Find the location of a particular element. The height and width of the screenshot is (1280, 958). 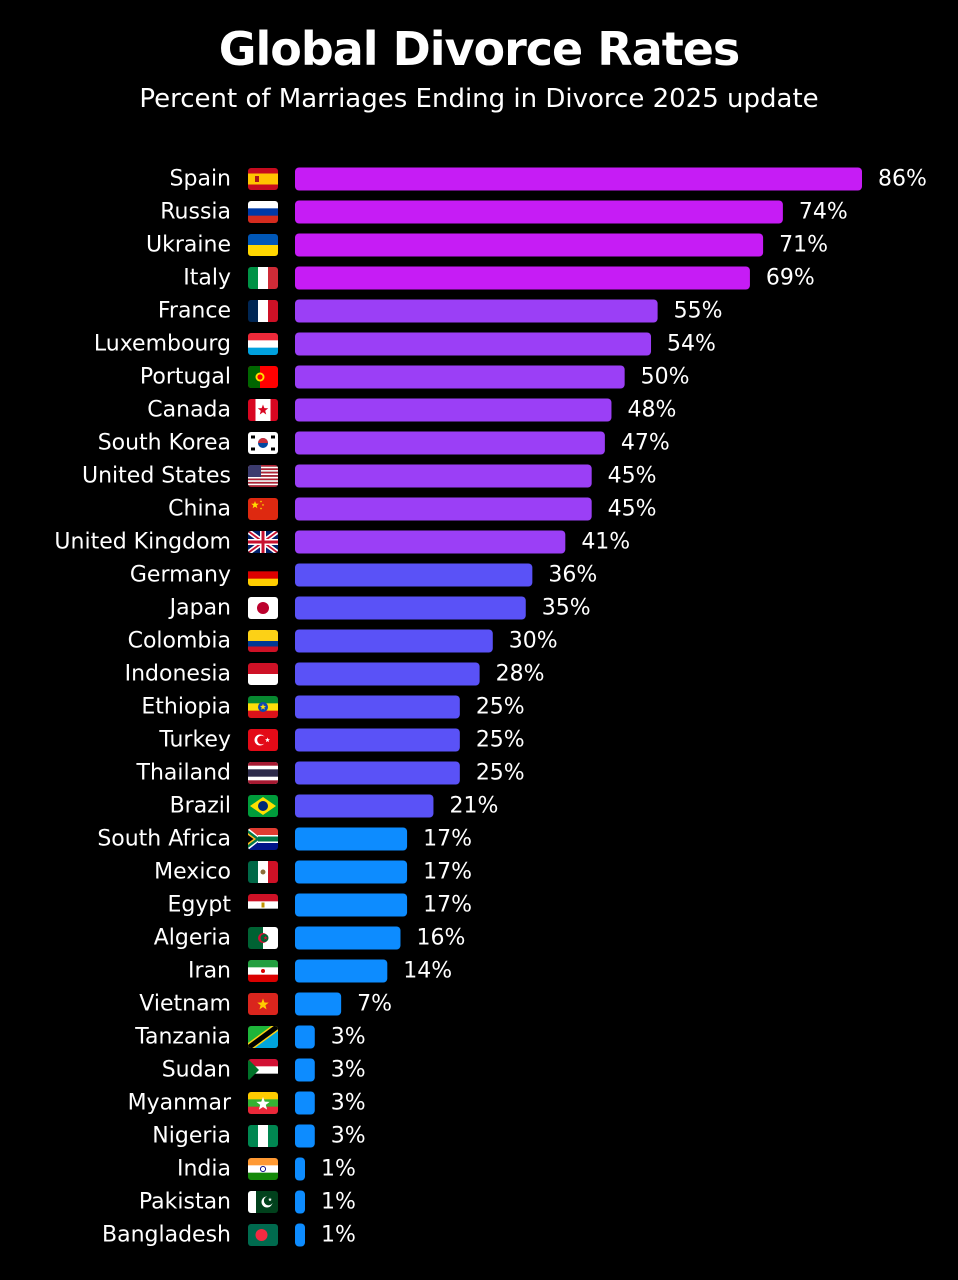

category-label: Germany is located at coordinates (180, 575).